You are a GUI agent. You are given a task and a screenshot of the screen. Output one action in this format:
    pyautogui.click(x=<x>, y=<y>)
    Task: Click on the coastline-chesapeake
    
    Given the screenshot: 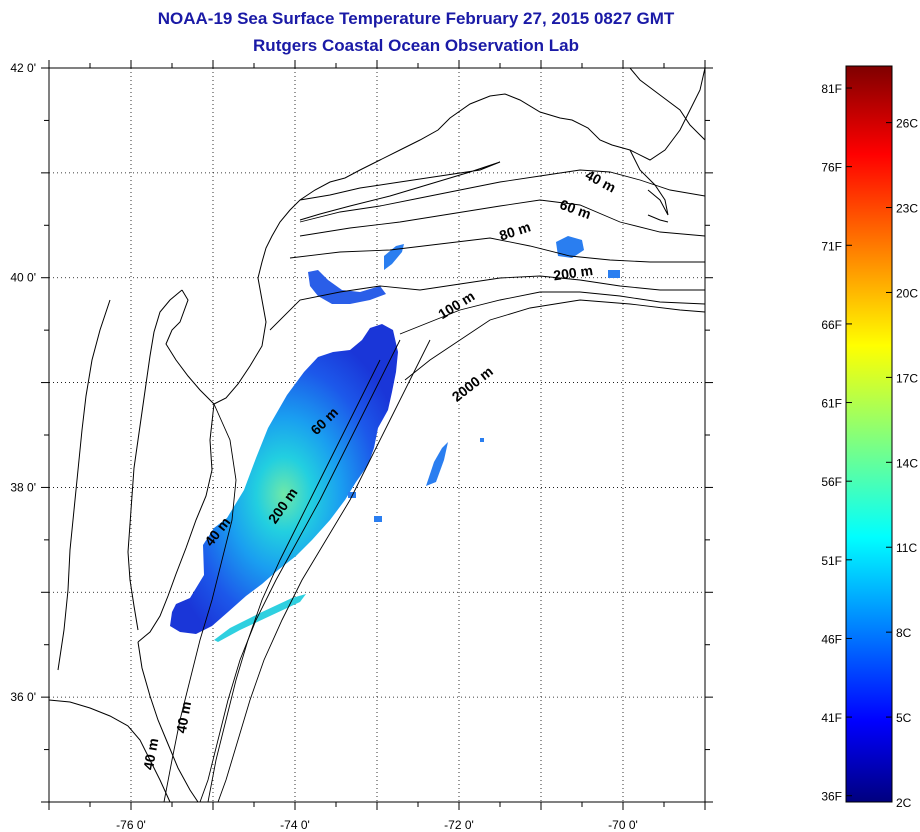 What is the action you would take?
    pyautogui.click(x=155, y=460)
    